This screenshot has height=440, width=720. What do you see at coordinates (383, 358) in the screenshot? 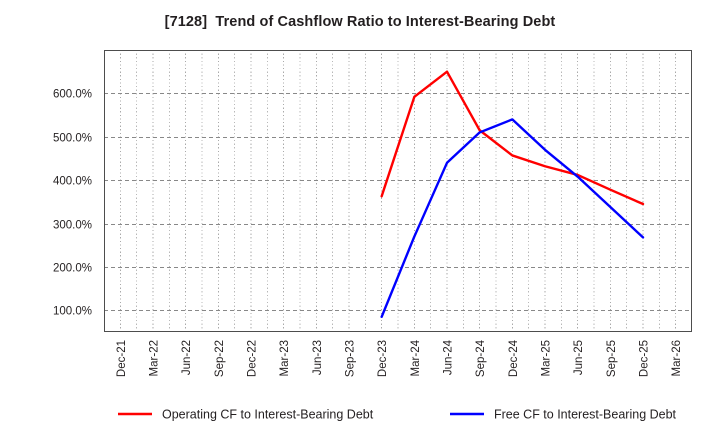
I see `x-axis-tick-label: Dec-23` at bounding box center [383, 358].